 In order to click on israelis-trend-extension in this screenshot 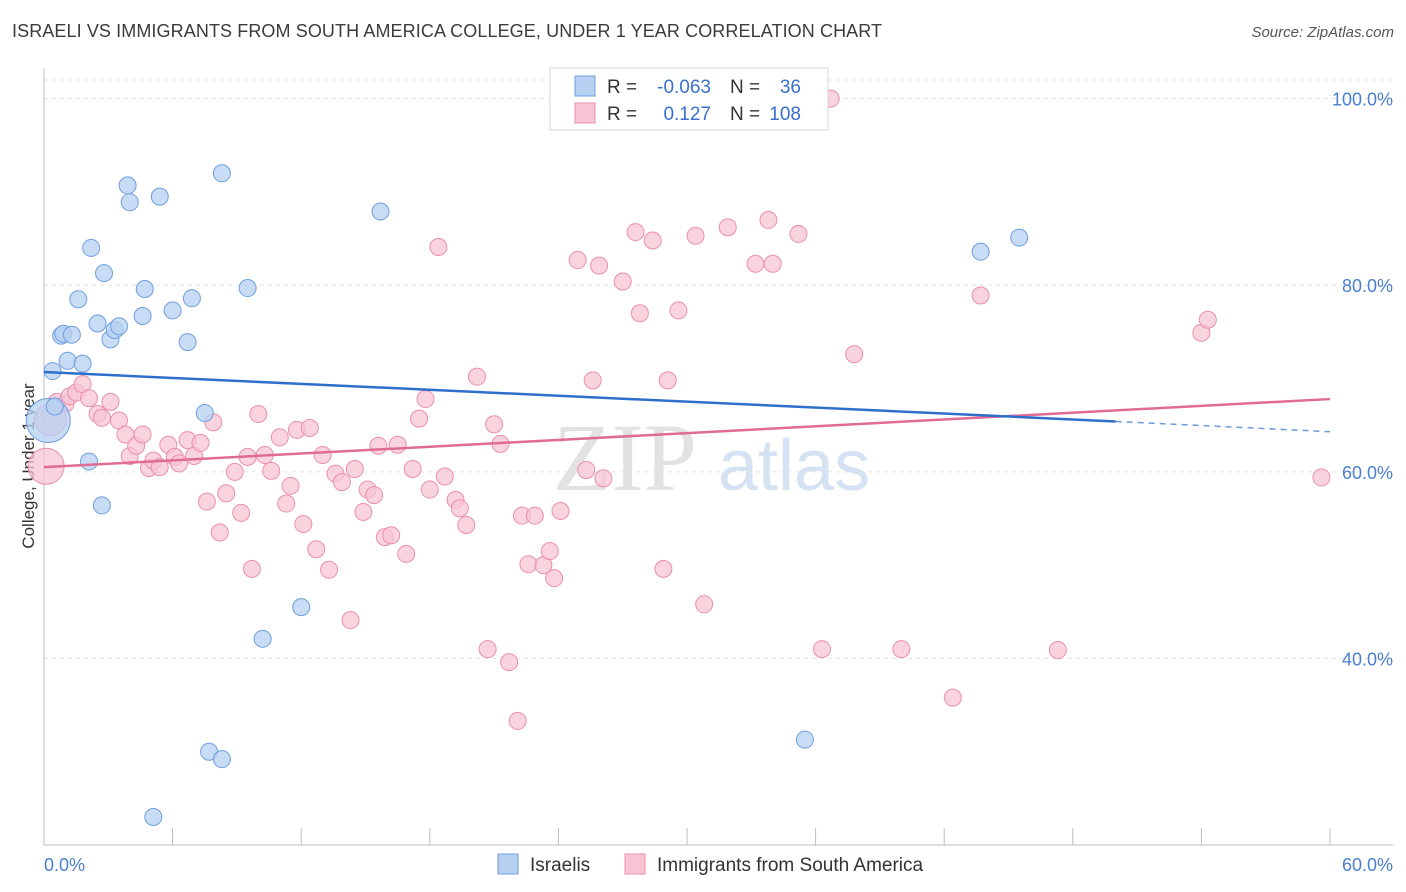, I will do `click(1223, 426)`.